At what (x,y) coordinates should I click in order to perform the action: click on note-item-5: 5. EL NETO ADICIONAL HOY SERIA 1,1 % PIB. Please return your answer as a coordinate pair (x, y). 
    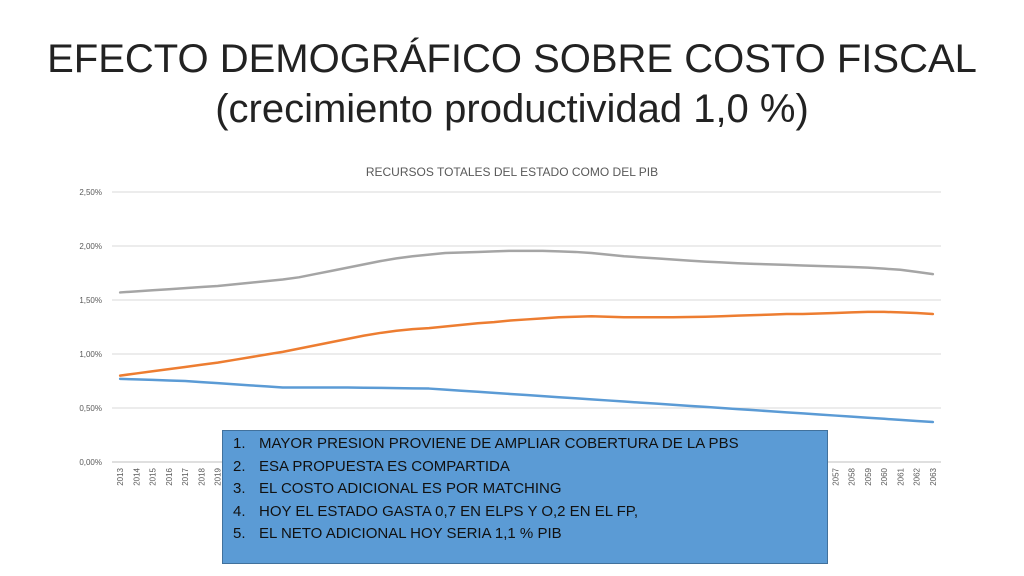
    Looking at the image, I should click on (526, 534).